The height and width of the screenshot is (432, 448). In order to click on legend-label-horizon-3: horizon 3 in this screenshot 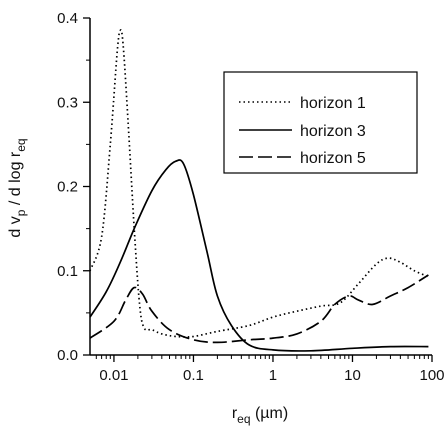, I will do `click(333, 131)`.